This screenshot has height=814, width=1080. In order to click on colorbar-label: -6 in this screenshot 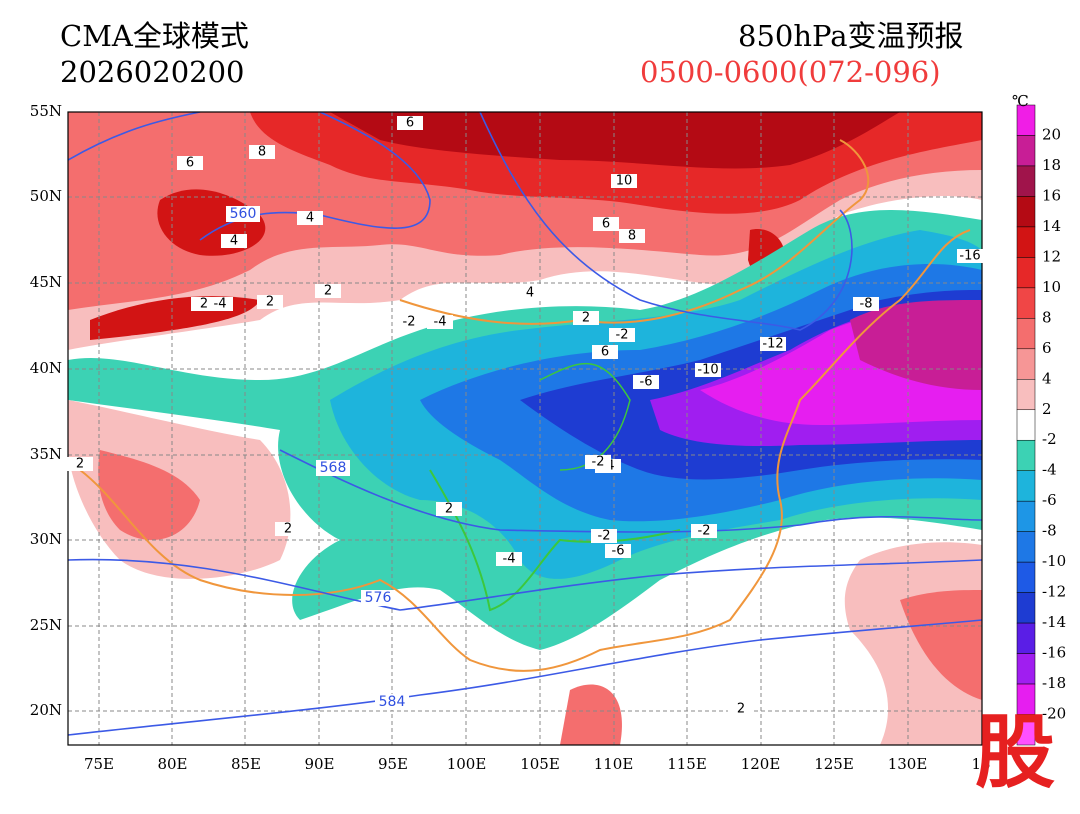, I will do `click(1049, 500)`.